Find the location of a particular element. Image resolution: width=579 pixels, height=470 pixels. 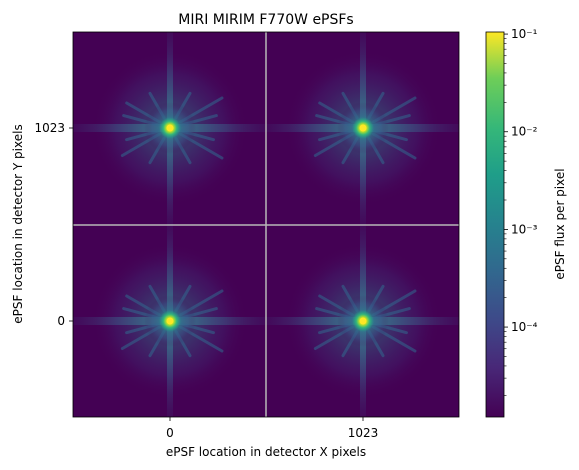

y-axis-label: ePSF location in detector Y pixels is located at coordinates (18, 223).